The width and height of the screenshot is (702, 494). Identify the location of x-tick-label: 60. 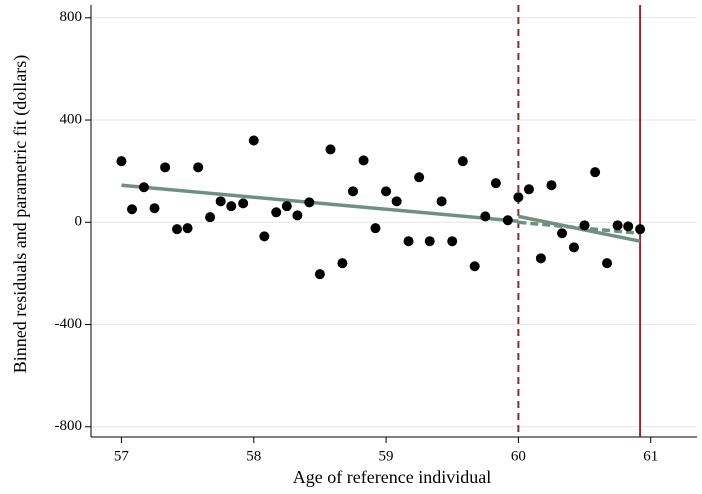
(518, 456).